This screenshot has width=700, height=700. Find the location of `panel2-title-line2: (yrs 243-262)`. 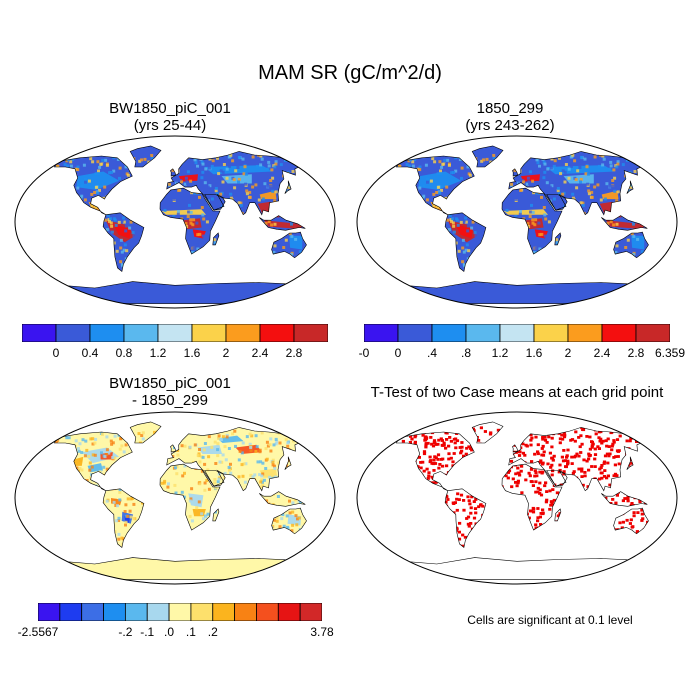

panel2-title-line2: (yrs 243-262) is located at coordinates (510, 125).